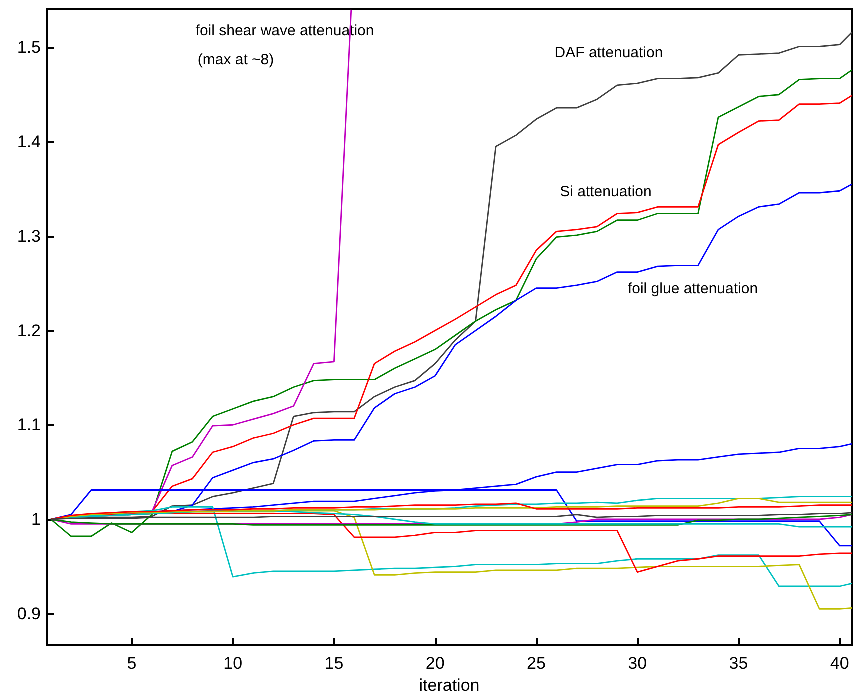 The image size is (853, 700). Describe the element at coordinates (236, 60) in the screenshot. I see `annotation: (max at ~8)` at that location.